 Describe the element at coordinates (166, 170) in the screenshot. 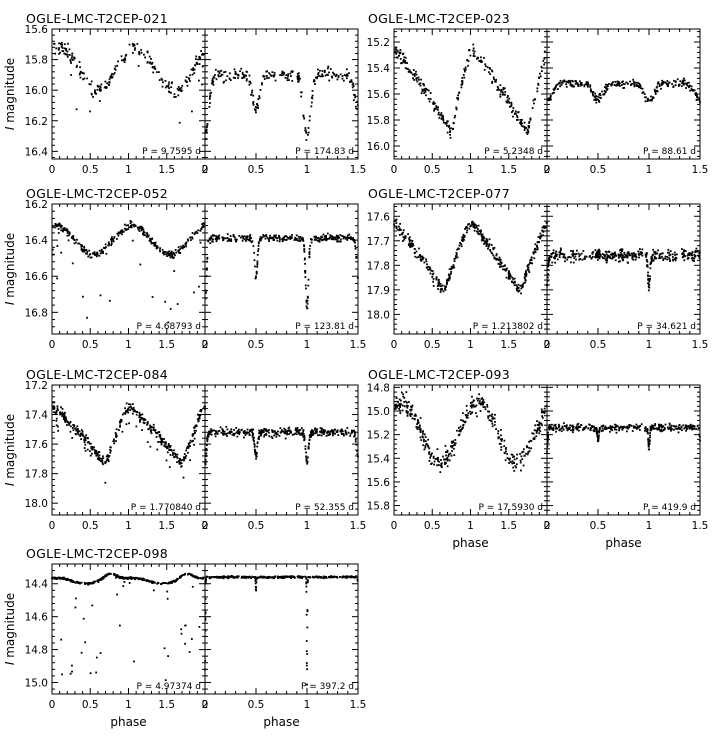

I see `x-tick-label: 1.5` at that location.